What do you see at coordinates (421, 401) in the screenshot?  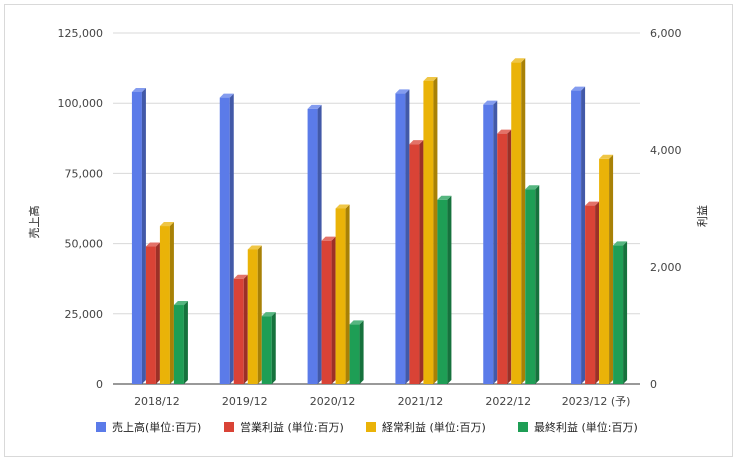 I see `x-tick-label: 2021/12` at bounding box center [421, 401].